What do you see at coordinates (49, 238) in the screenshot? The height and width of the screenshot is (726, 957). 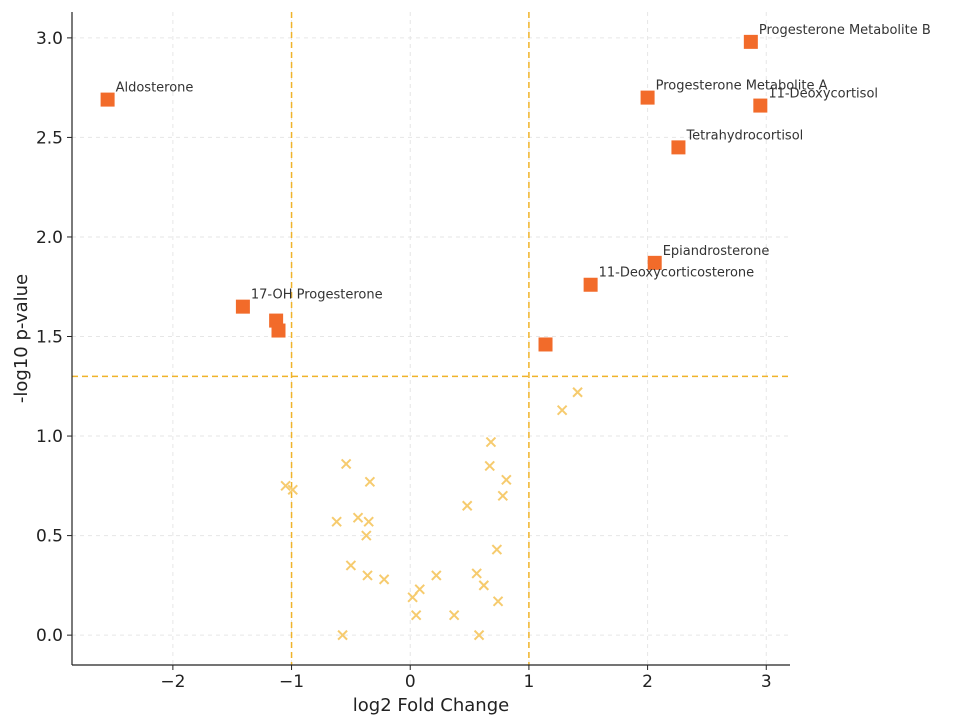 I see `y-tick-label: 2.0` at bounding box center [49, 238].